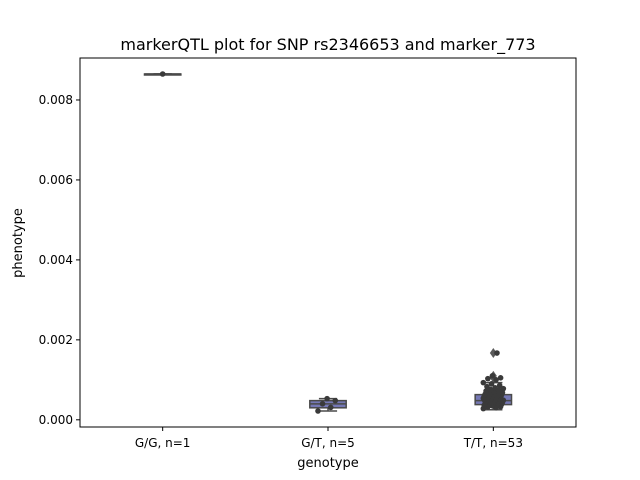 This screenshot has width=640, height=480. I want to click on y-tick-label: 0.008, so click(56, 100).